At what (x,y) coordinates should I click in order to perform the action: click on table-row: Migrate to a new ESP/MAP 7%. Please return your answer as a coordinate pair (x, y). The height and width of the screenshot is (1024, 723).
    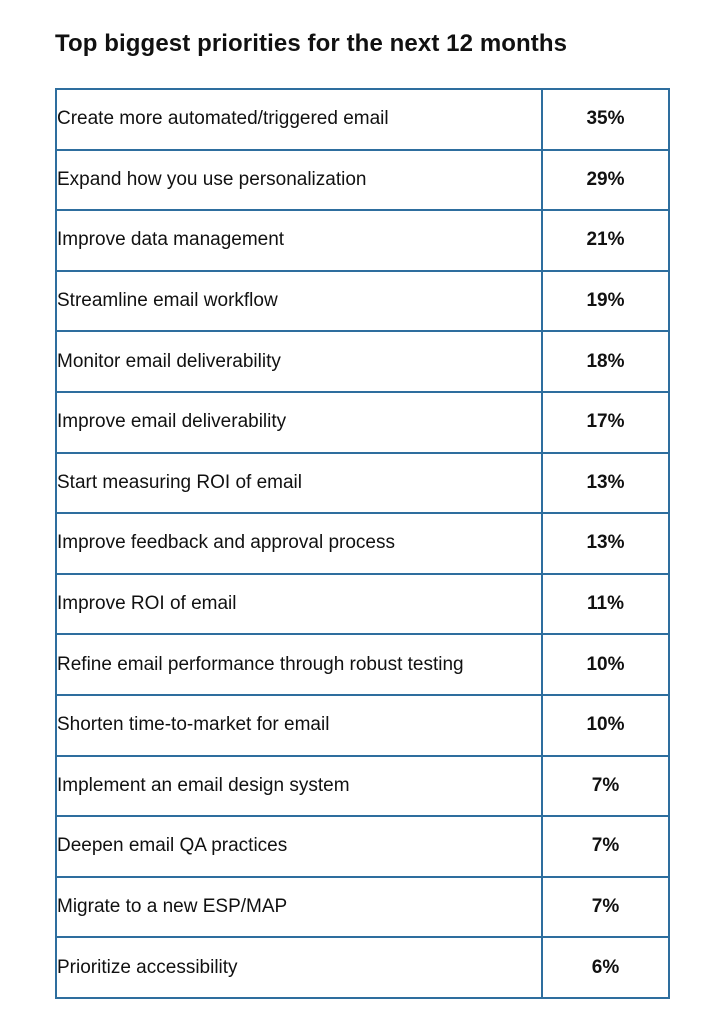
    Looking at the image, I should click on (362, 907).